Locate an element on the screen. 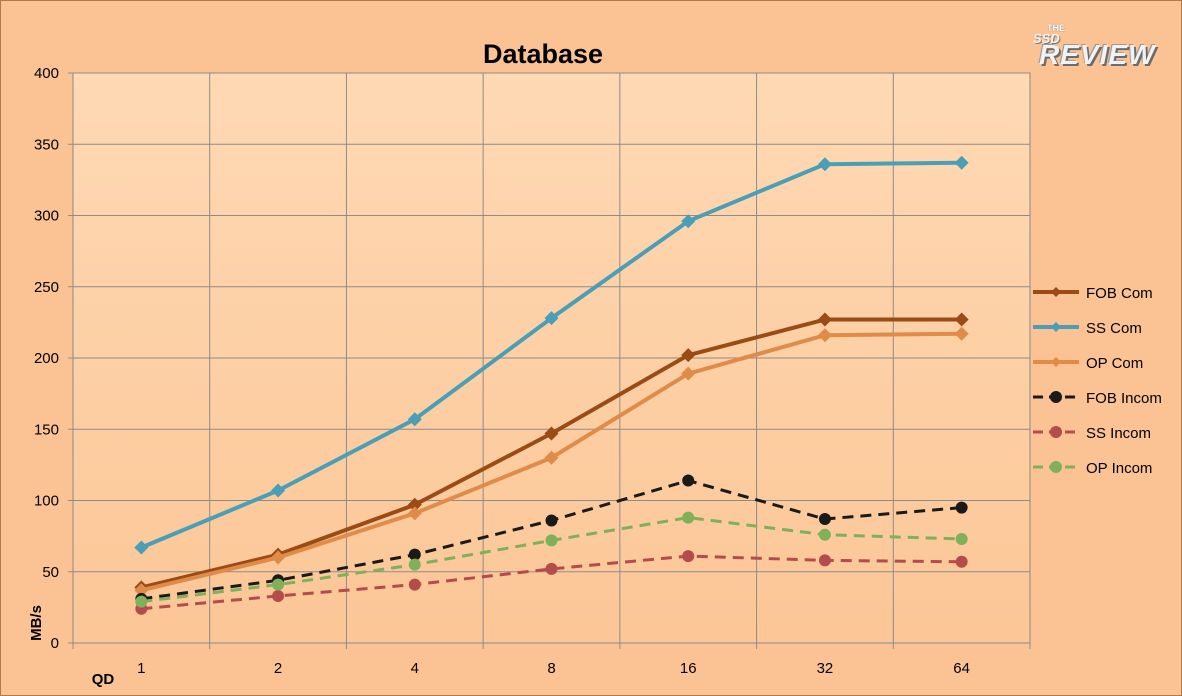 Image resolution: width=1182 pixels, height=696 pixels. logo-review-text: REVIEW is located at coordinates (1097, 54).